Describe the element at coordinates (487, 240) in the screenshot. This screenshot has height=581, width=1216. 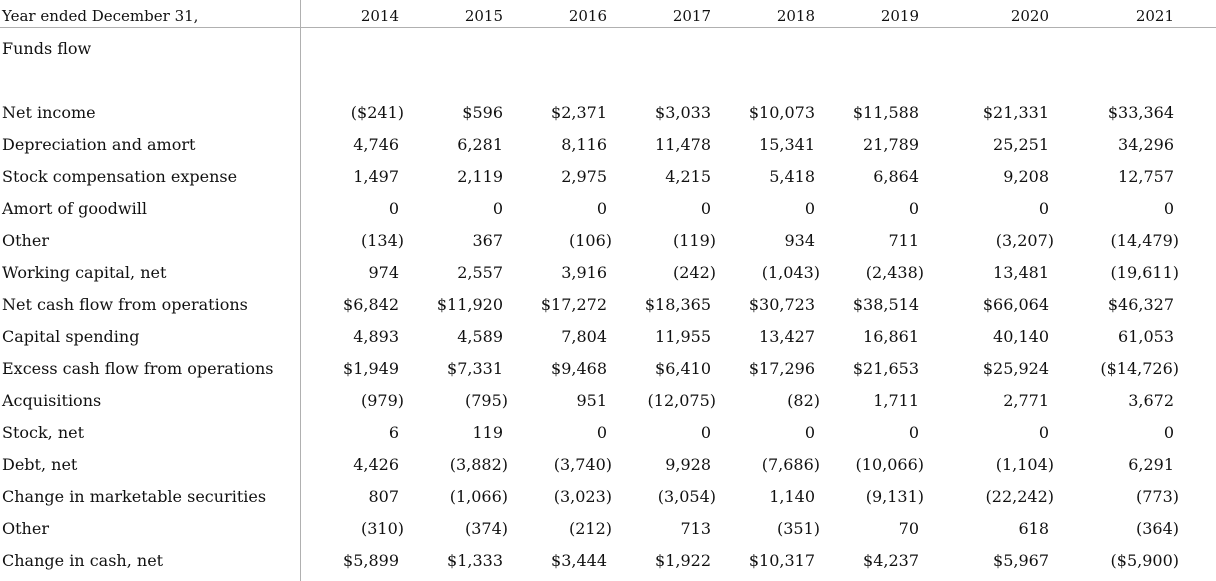
I see `table-cell: 367` at that location.